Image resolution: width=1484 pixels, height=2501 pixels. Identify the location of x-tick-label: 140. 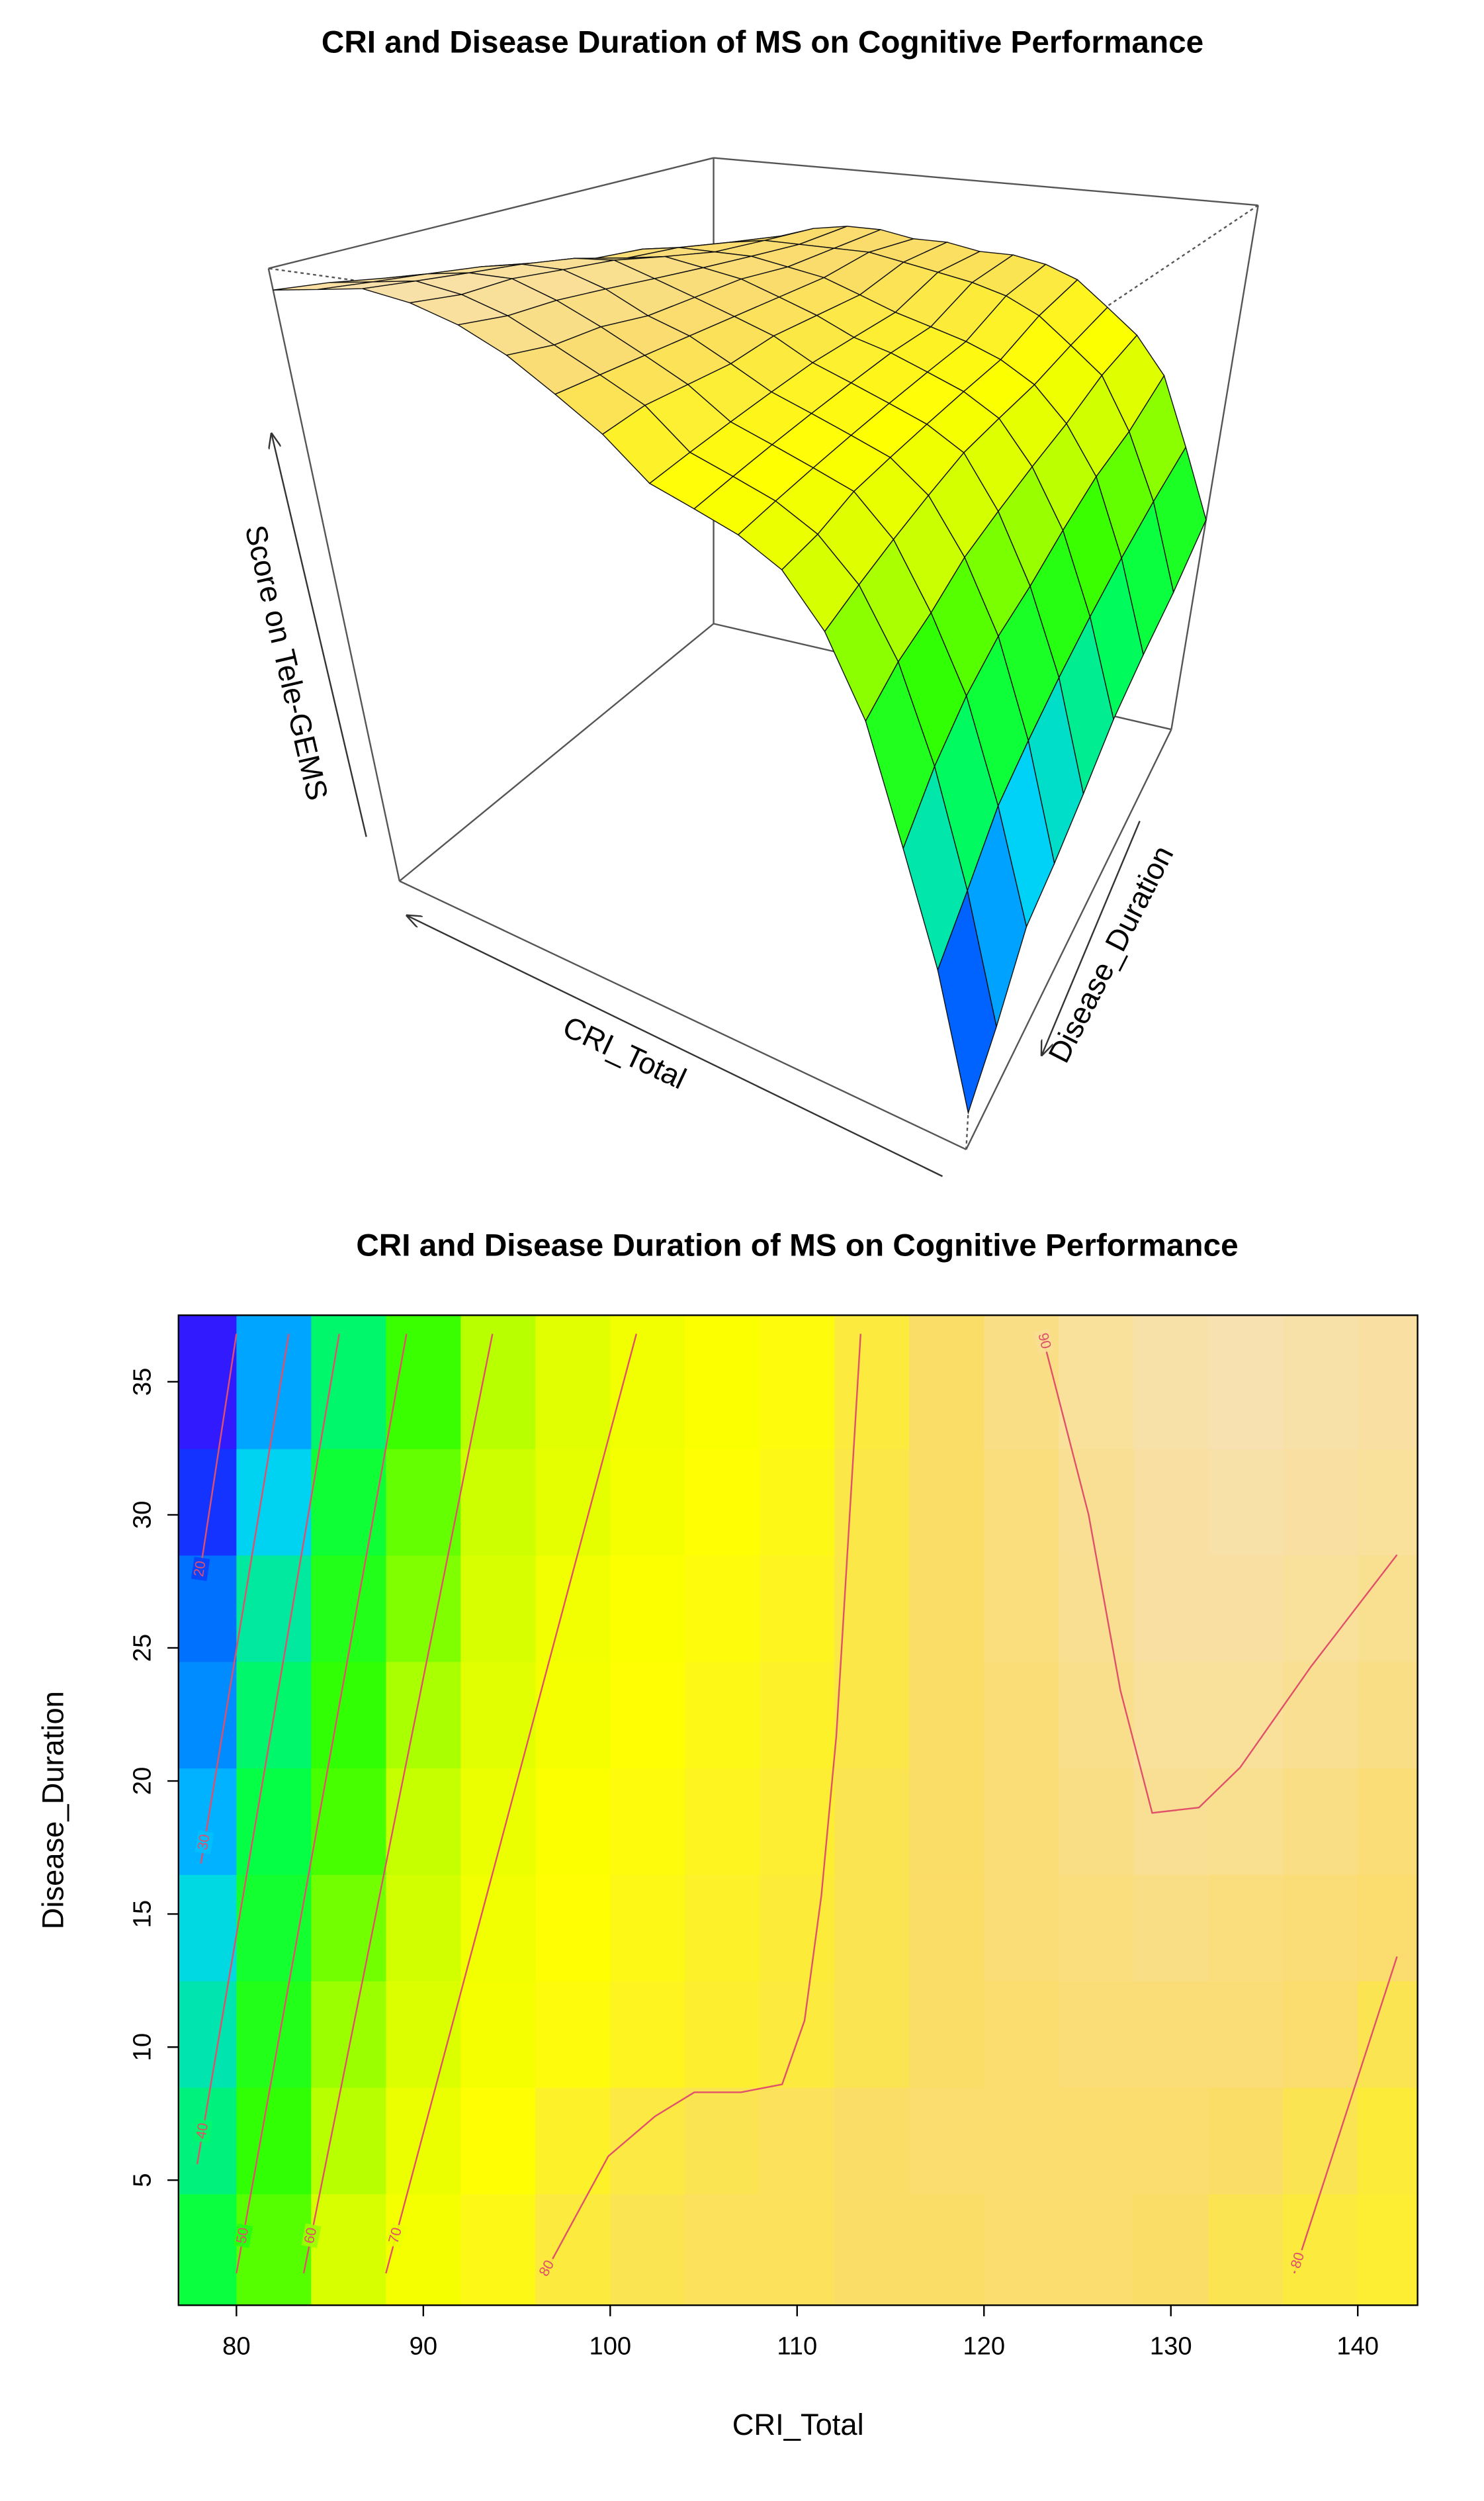
(1358, 2346).